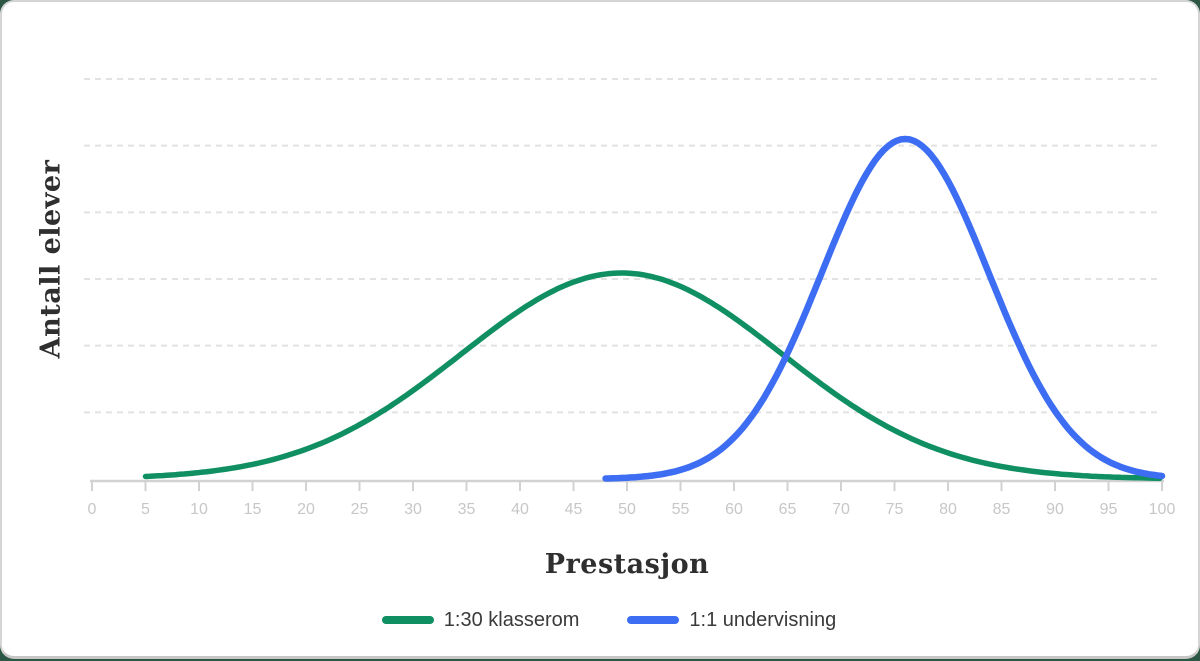 The width and height of the screenshot is (1200, 661). I want to click on legend-item: 1:1 undervisning, so click(731, 620).